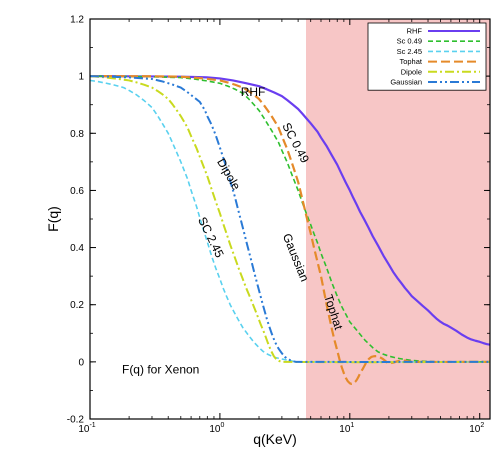 Image resolution: width=491 pixels, height=450 pixels. I want to click on y-tick-label: 0.8, so click(77, 134).